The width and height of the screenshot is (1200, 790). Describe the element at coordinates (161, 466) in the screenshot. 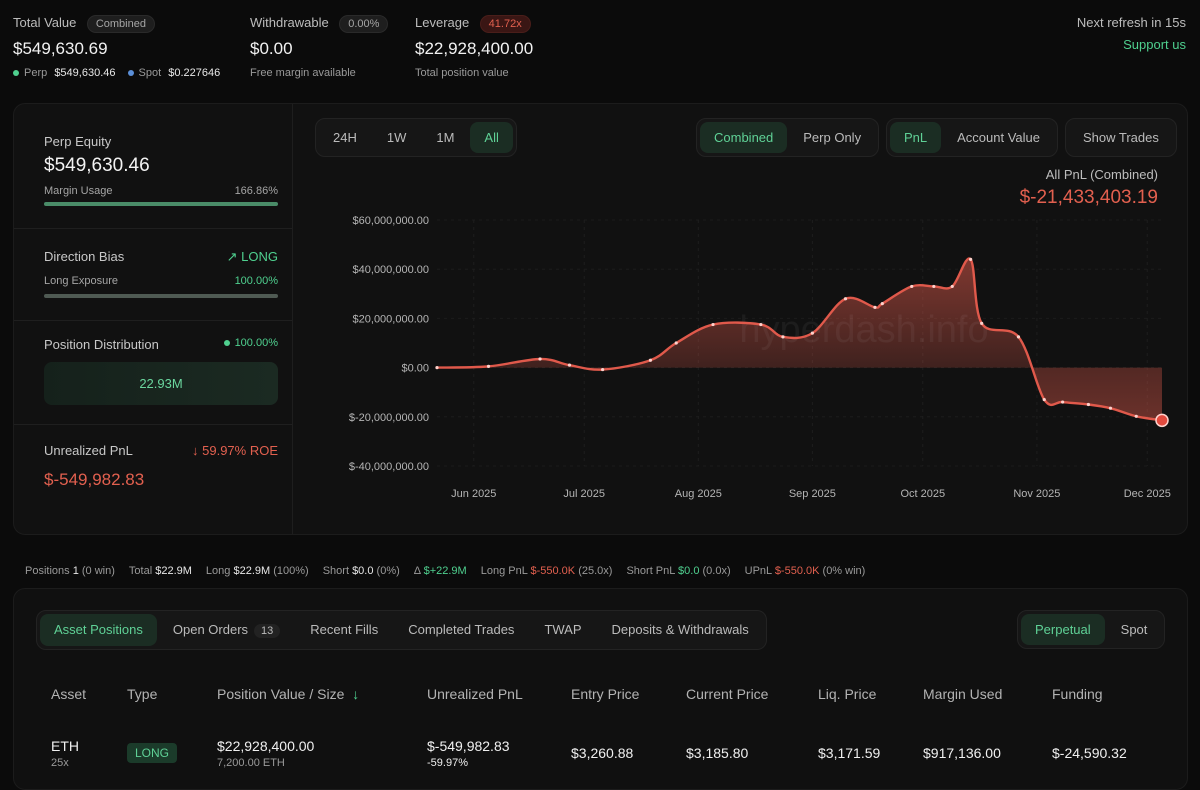

I see `upnl-section: Unrealized PnL ↓ 59.97% ROE $-549,982.83` at that location.